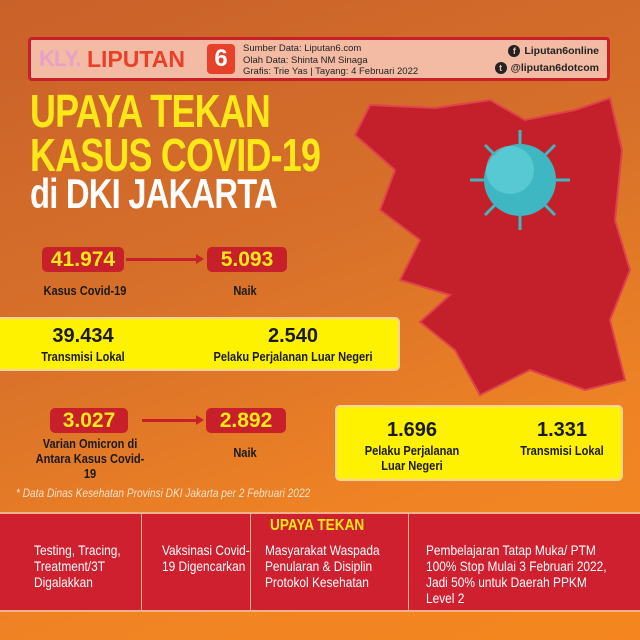 This screenshot has width=640, height=640. I want to click on upaya-item-text: Vaksinasi Covid-19 Digencarkan, so click(206, 558).